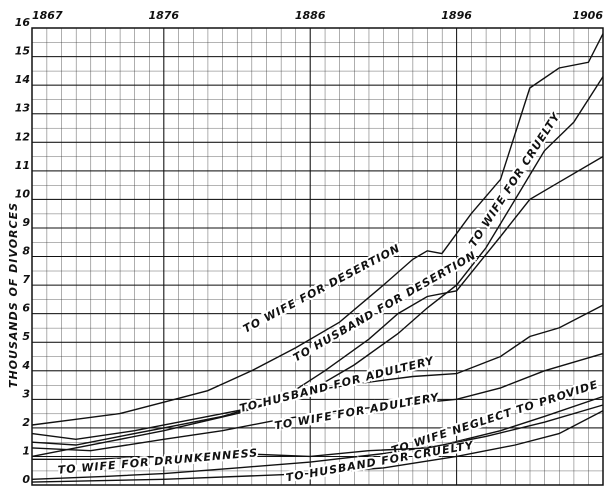 This screenshot has height=500, width=614. Describe the element at coordinates (23, 136) in the screenshot. I see `y-tick-label: 12` at that location.